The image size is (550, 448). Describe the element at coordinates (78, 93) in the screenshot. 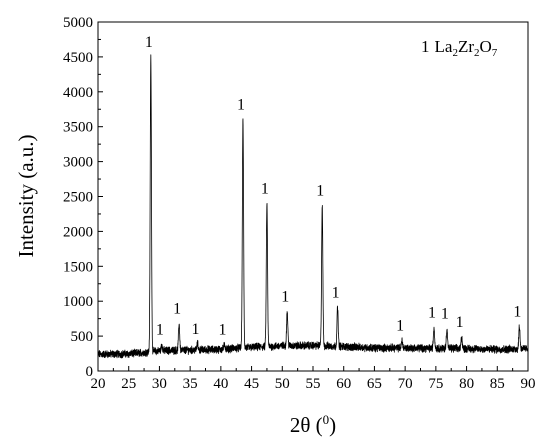

I see `y-tick-label: 4000` at that location.